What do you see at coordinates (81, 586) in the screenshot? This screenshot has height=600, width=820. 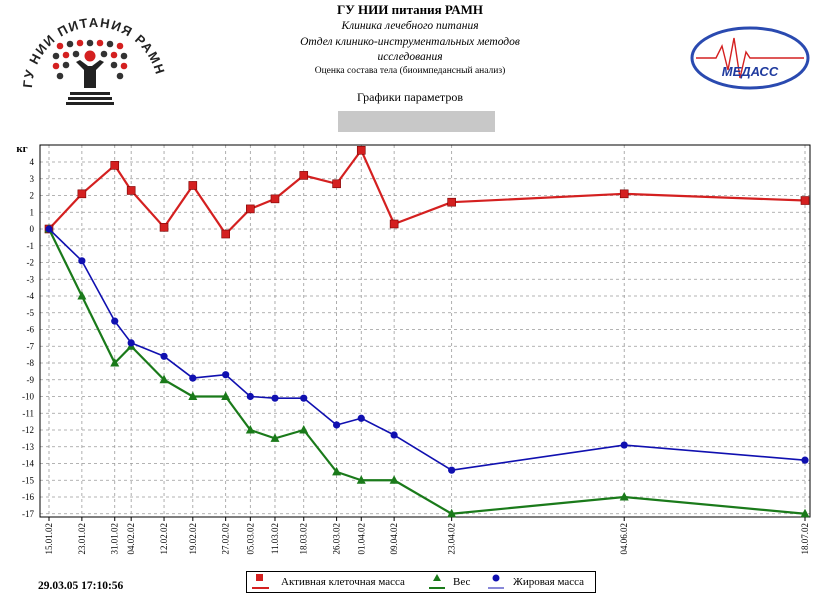 I see `report-timestamp: 29.03.05 17:10:56` at bounding box center [81, 586].